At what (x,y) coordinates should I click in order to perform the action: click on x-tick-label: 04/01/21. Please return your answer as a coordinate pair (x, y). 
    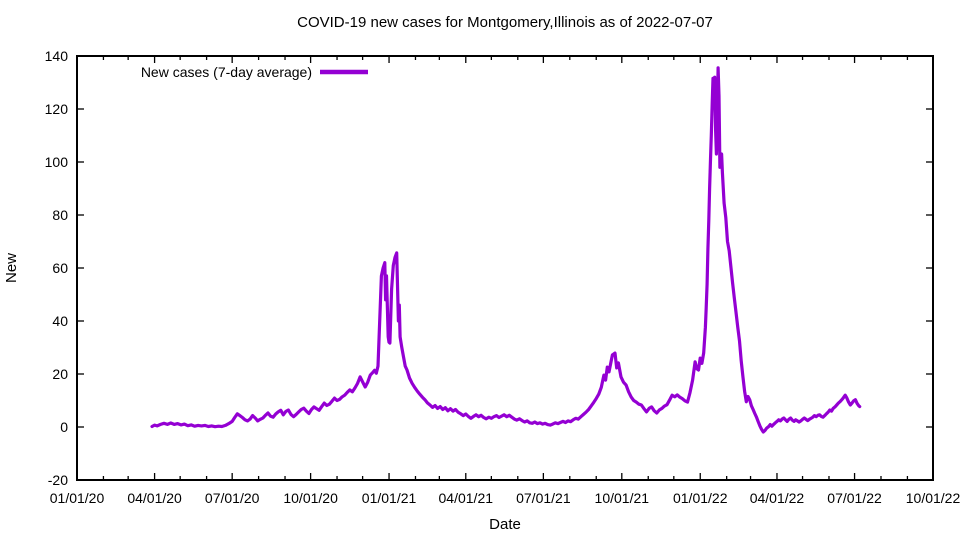
    Looking at the image, I should click on (466, 498).